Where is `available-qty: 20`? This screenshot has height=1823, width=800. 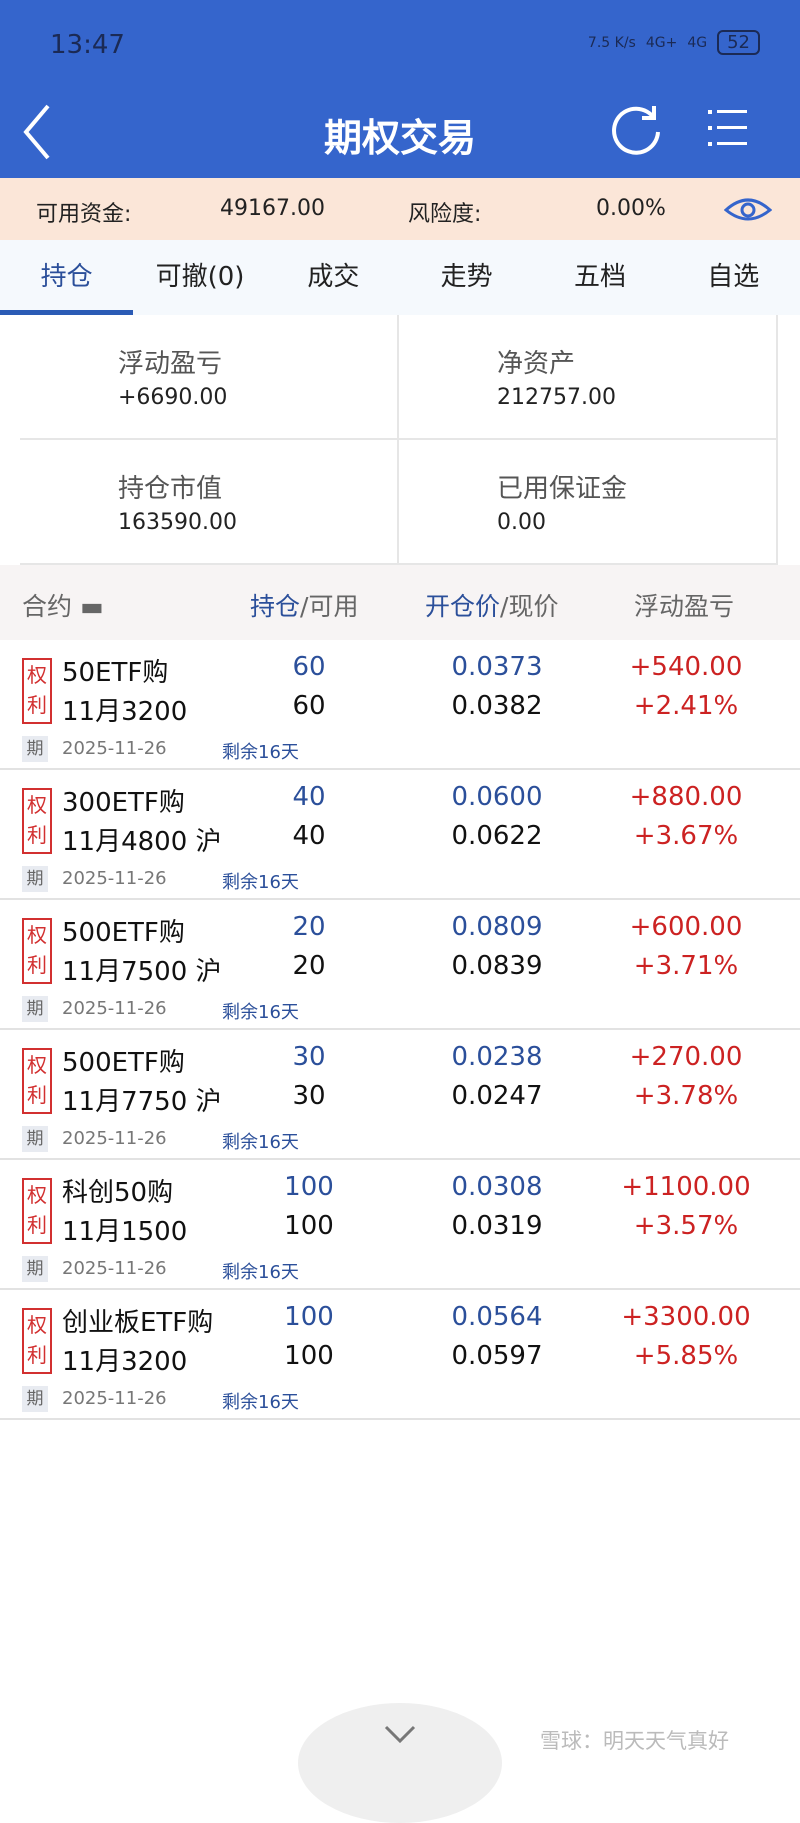 available-qty: 20 is located at coordinates (309, 966).